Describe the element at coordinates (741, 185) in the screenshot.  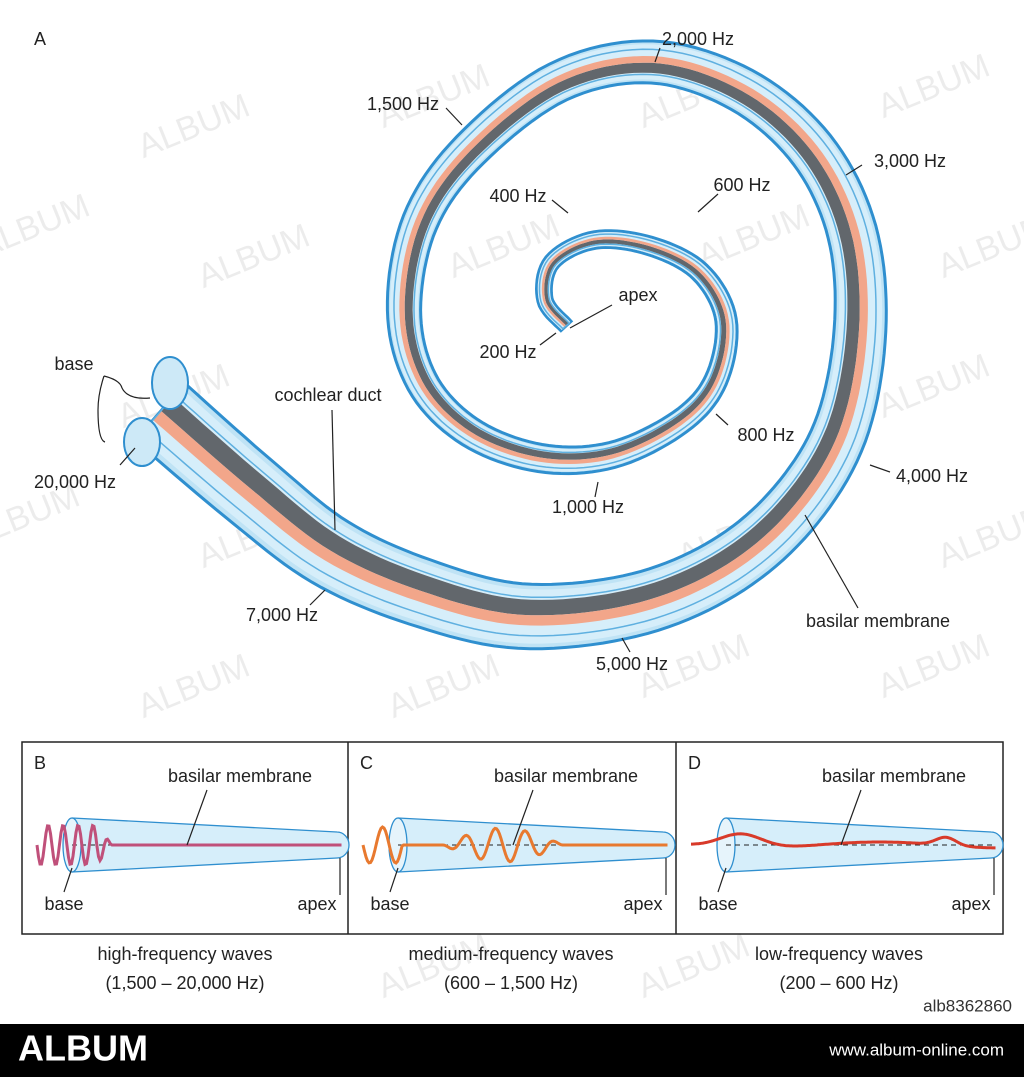
I see `frequency-label: 600 Hz` at that location.